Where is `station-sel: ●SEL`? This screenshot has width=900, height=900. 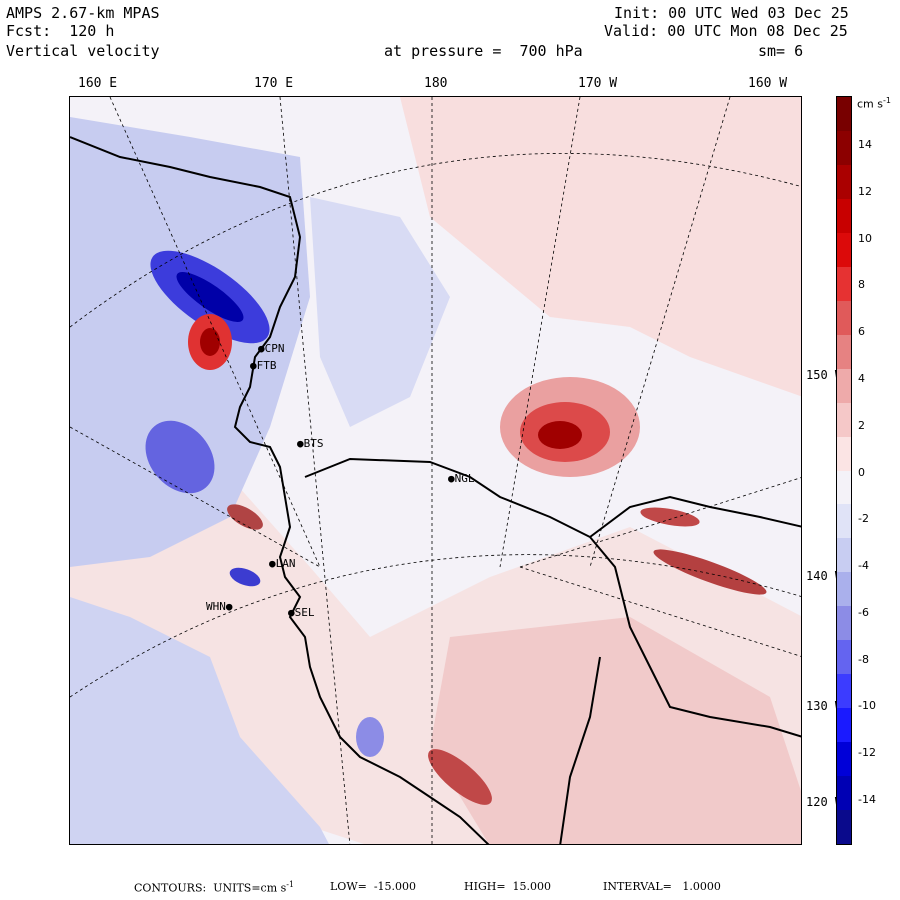 station-sel: ●SEL is located at coordinates (301, 612).